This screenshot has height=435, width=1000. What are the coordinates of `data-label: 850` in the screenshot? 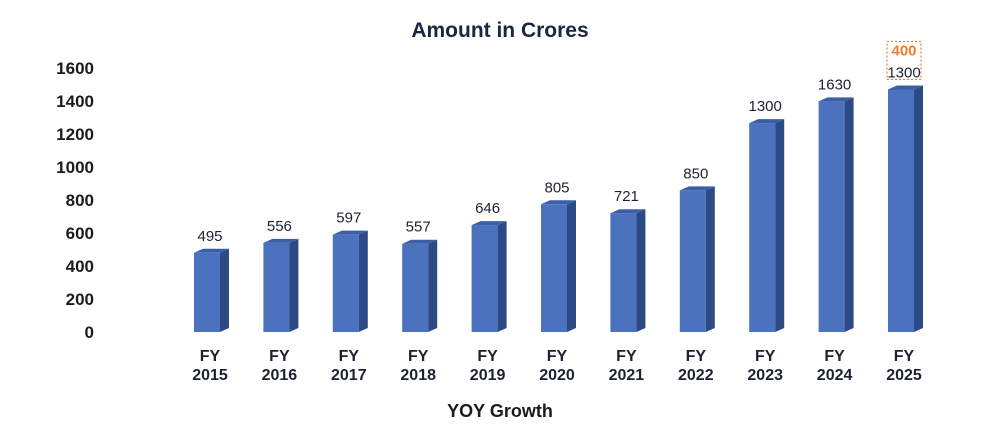 It's located at (695, 173).